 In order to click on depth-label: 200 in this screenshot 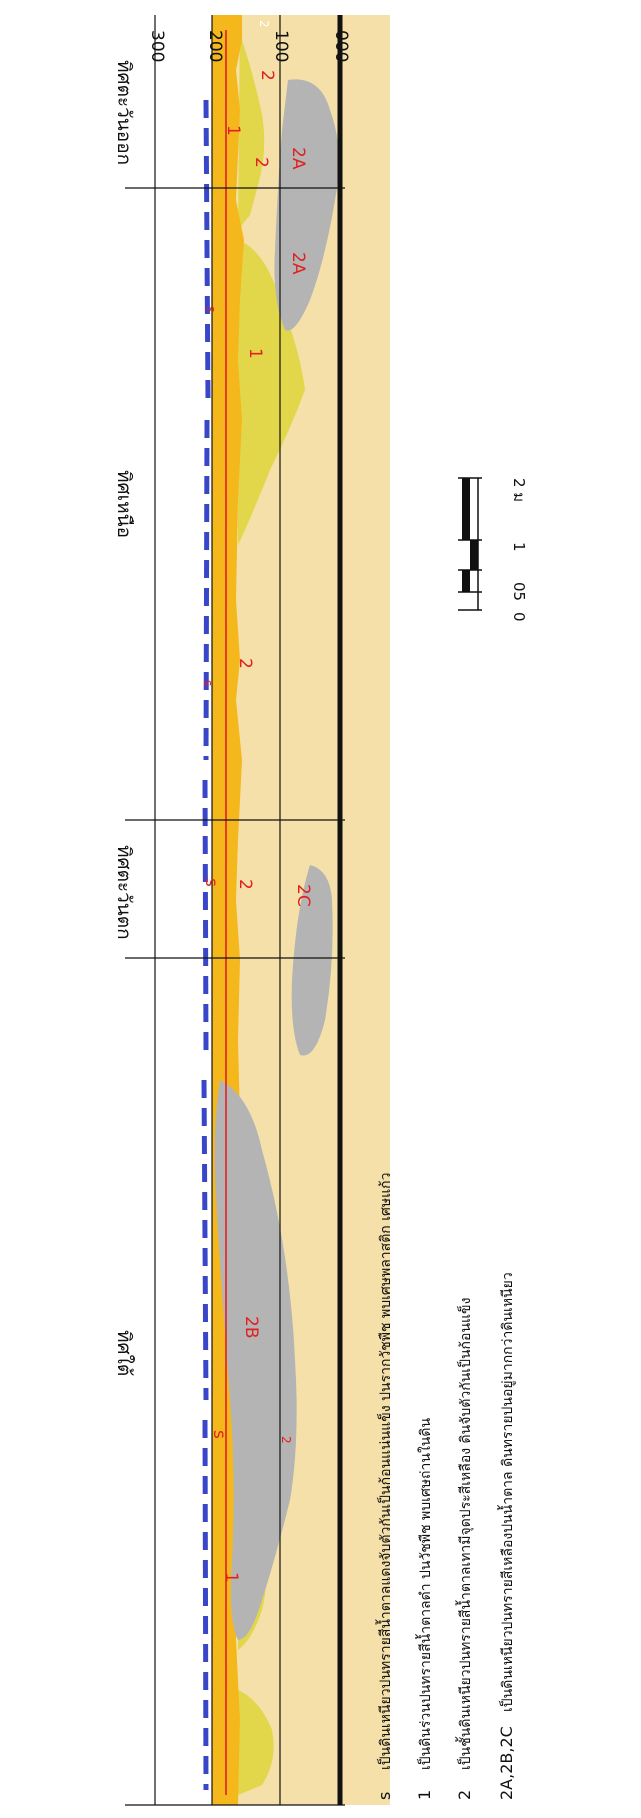, I will do `click(215, 46)`.